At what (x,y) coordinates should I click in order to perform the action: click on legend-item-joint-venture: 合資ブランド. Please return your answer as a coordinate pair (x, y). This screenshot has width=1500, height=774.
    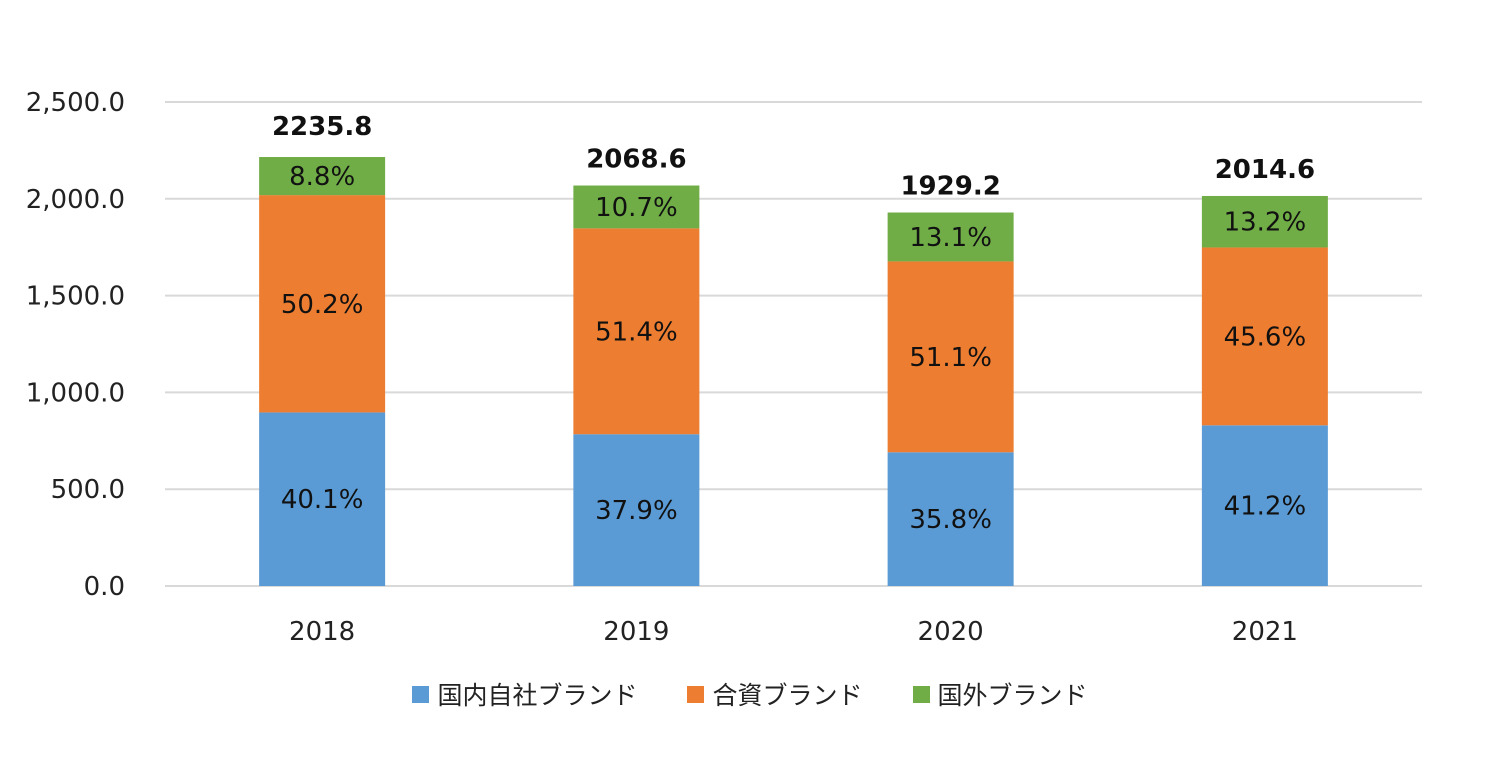
    Looking at the image, I should click on (775, 694).